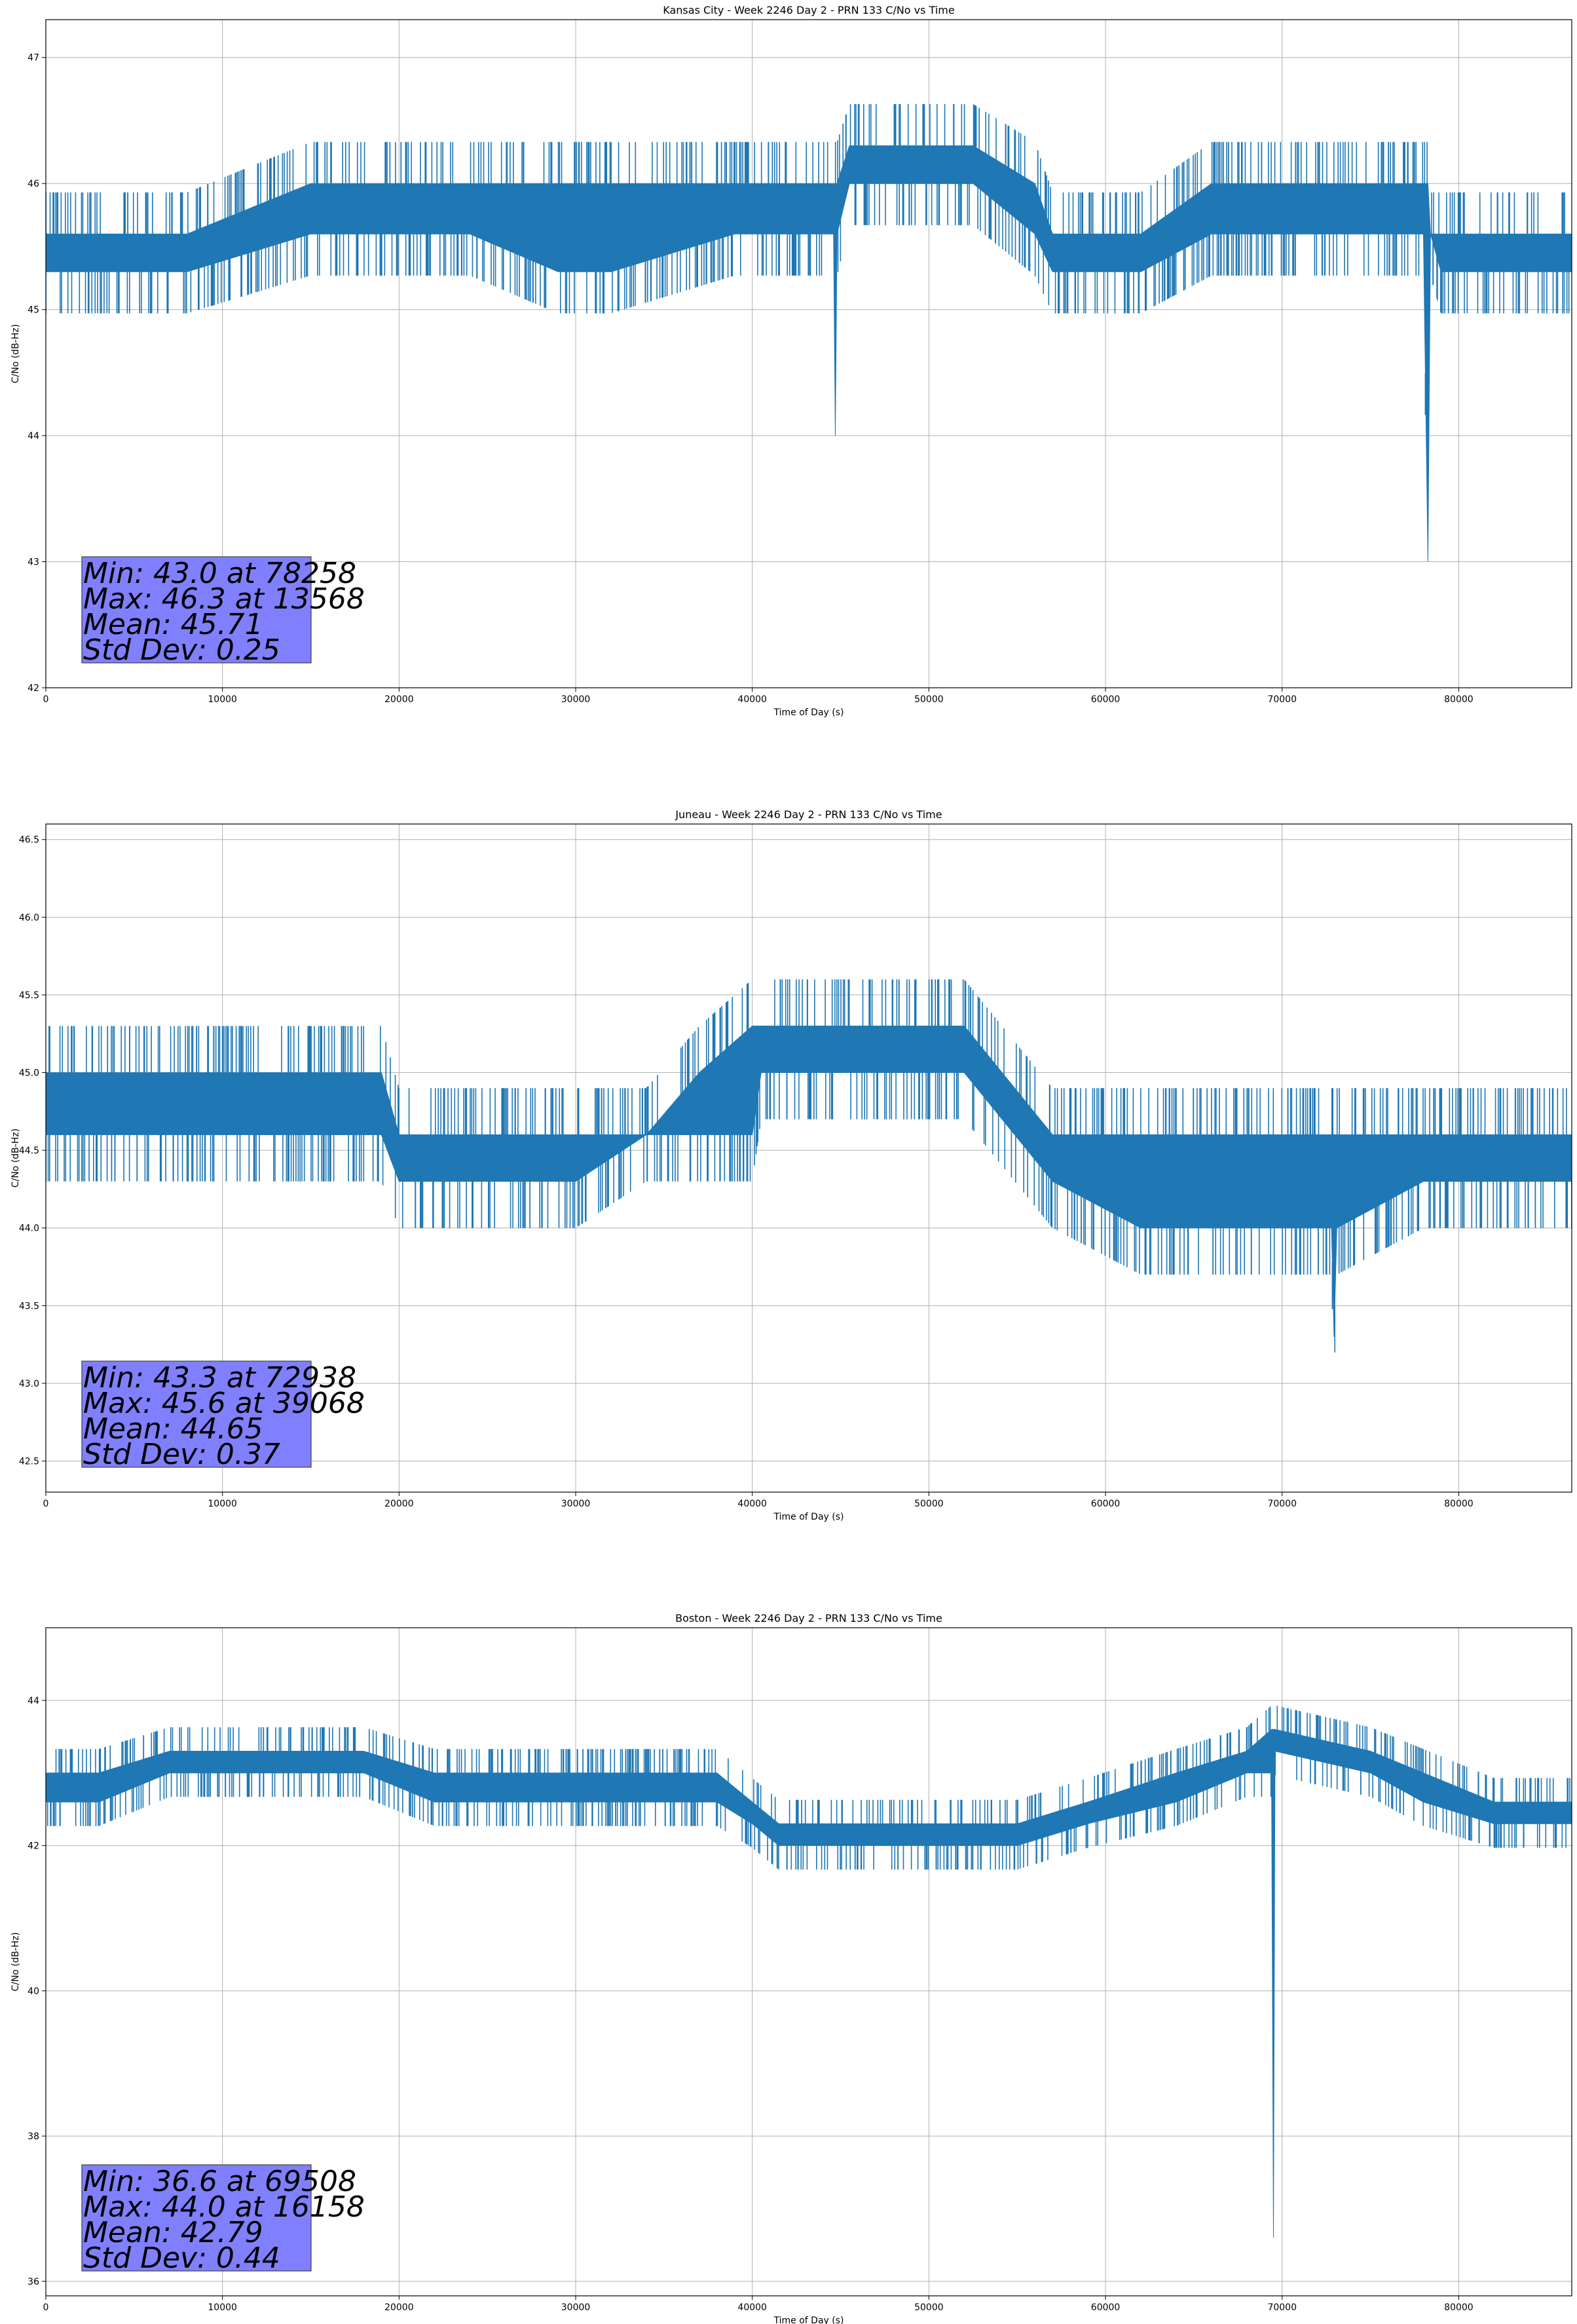 The image size is (1577, 2324). Describe the element at coordinates (29, 917) in the screenshot. I see `y-tick-label: 46.0` at that location.